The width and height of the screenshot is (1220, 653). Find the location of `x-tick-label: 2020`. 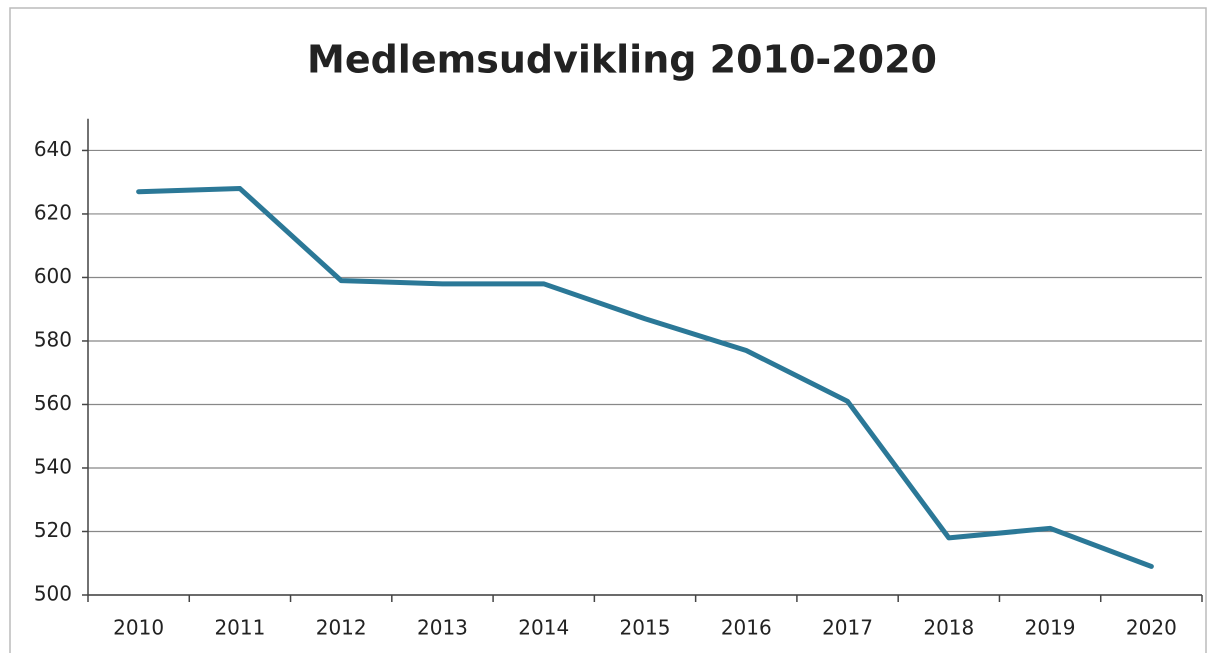

x-tick-label: 2020 is located at coordinates (1151, 628).